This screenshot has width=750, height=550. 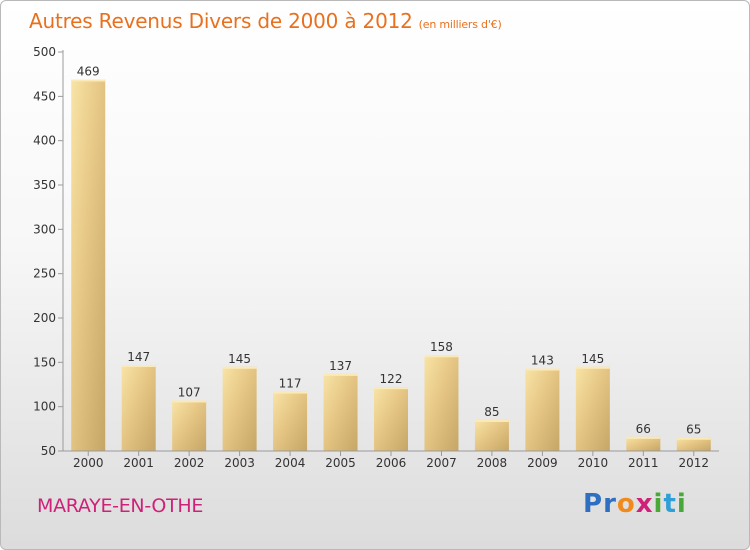 I want to click on x-tick-label: 2012, so click(x=693, y=463).